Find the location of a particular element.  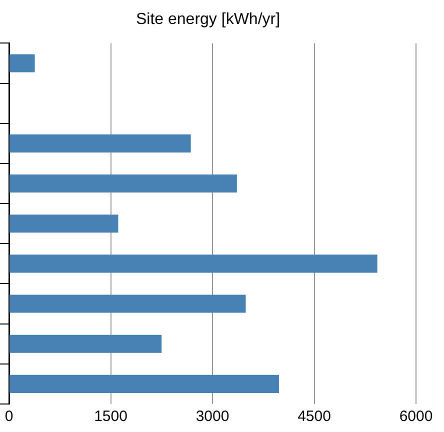

x-tick-label: 3000 is located at coordinates (213, 417).